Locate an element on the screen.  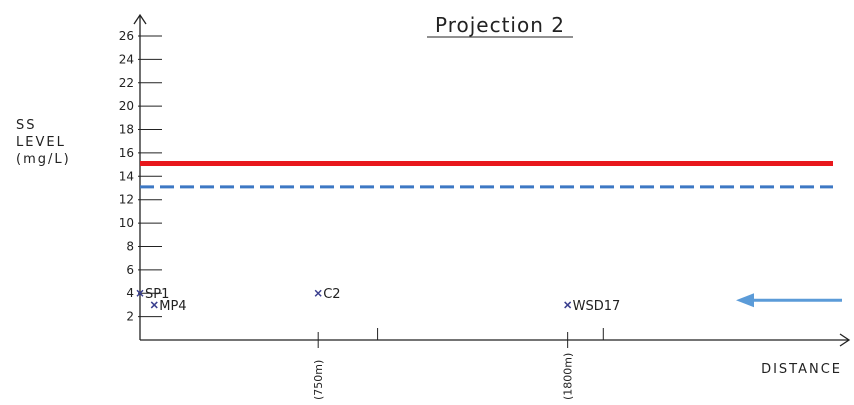
y-axis-arrowhead is located at coordinates (140, 19).